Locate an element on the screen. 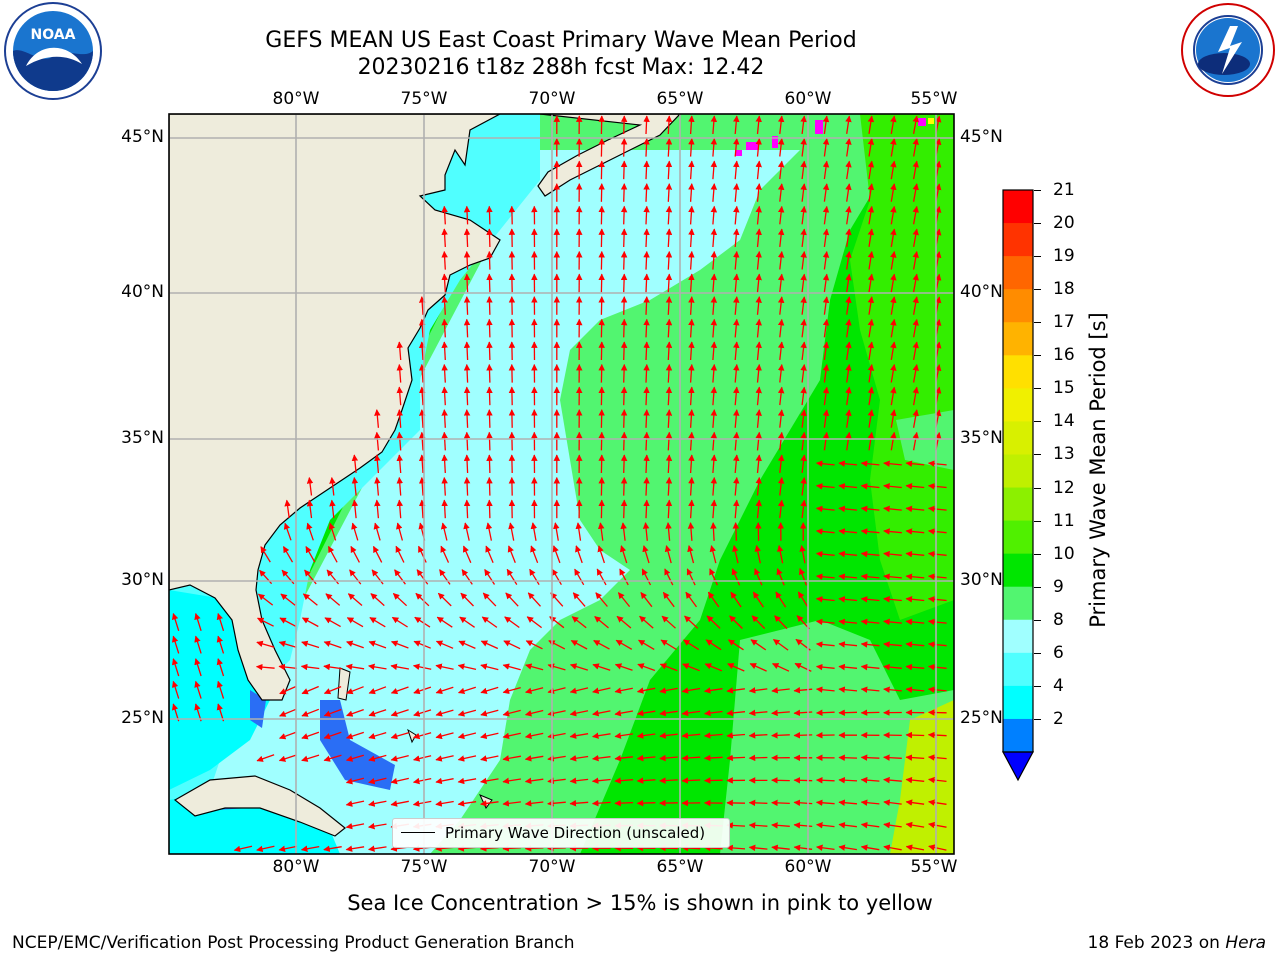  legend-line-swatch is located at coordinates (418, 832).